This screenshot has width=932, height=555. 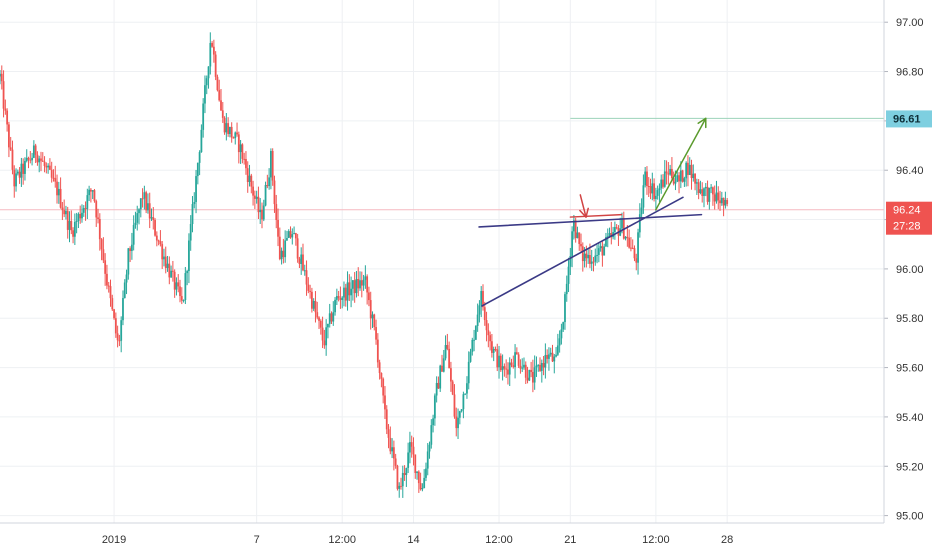 I want to click on x-tick-label: 12:00, so click(x=656, y=540).